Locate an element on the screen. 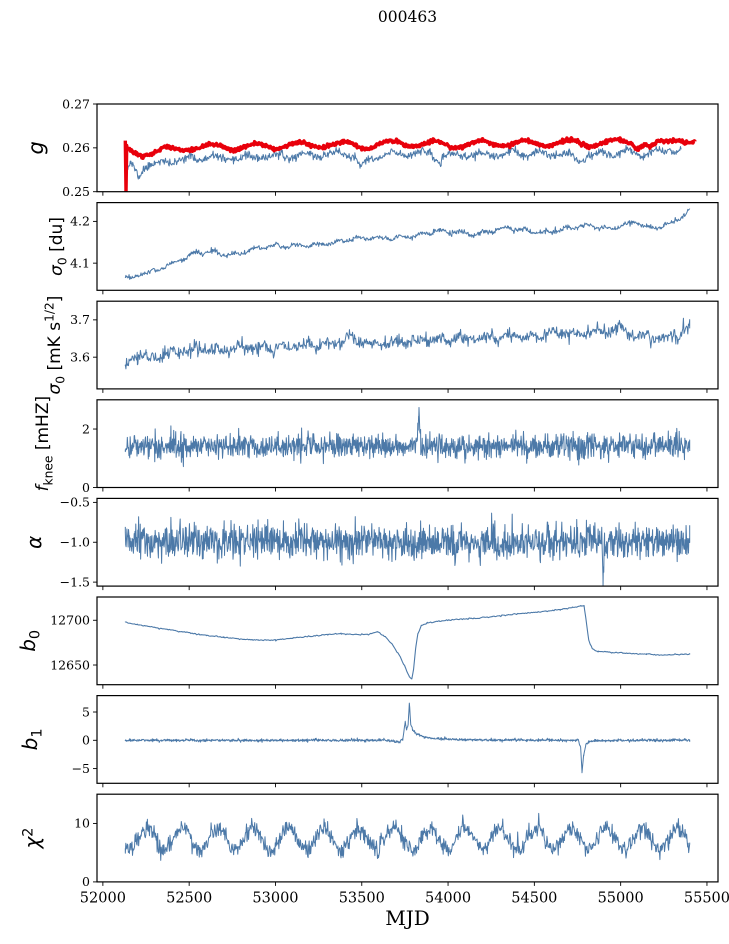 The image size is (729, 944). panel-alpha: −1.5 −1.0 −0.5 α is located at coordinates (370, 543).